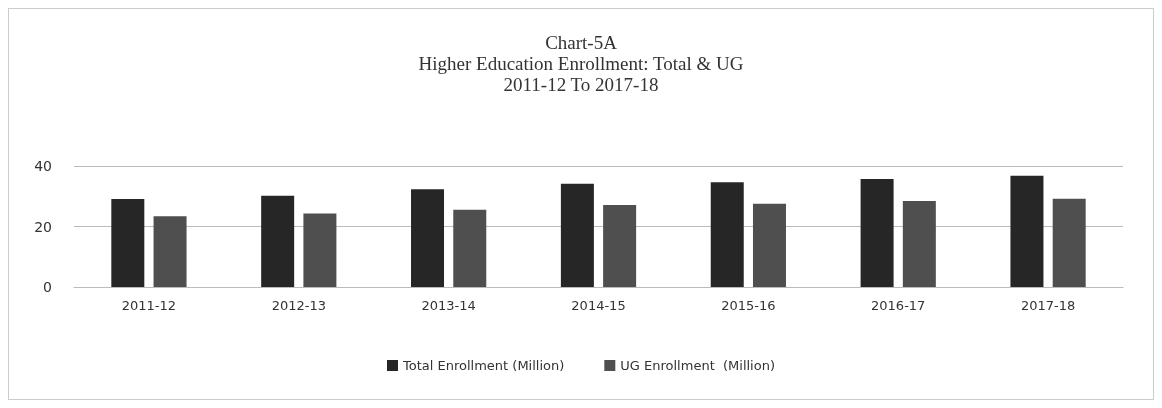  What do you see at coordinates (298, 305) in the screenshot?
I see `x-tick-label: 2012-13` at bounding box center [298, 305].